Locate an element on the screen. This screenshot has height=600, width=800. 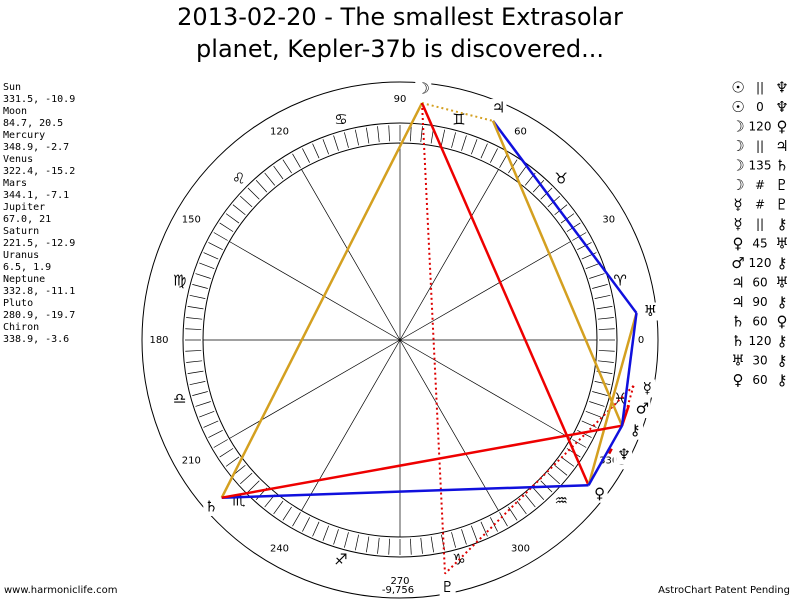
degree-label: 90 is located at coordinates (400, 99).